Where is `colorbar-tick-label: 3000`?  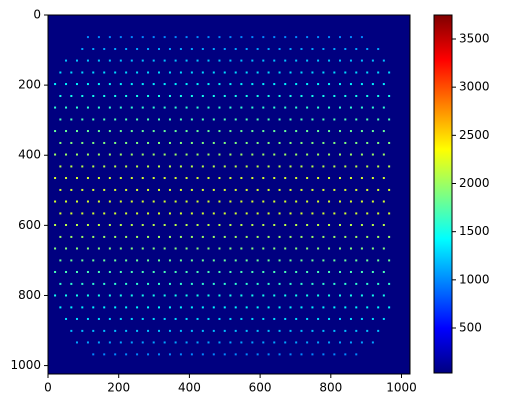
colorbar-tick-label: 3000 is located at coordinates (474, 87).